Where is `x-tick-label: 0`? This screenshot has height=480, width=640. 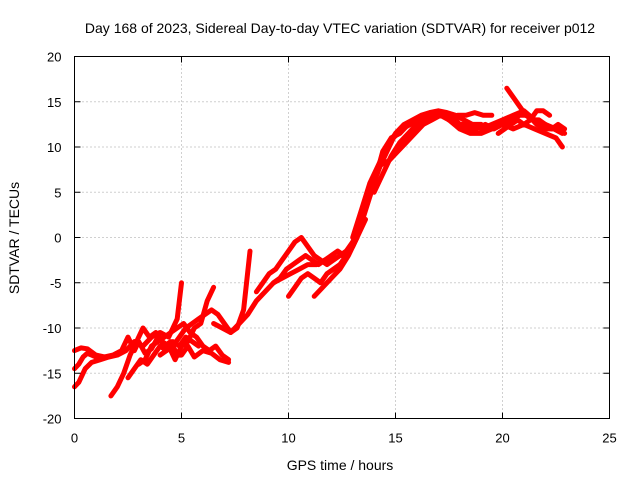 x-tick-label: 0 is located at coordinates (74, 438).